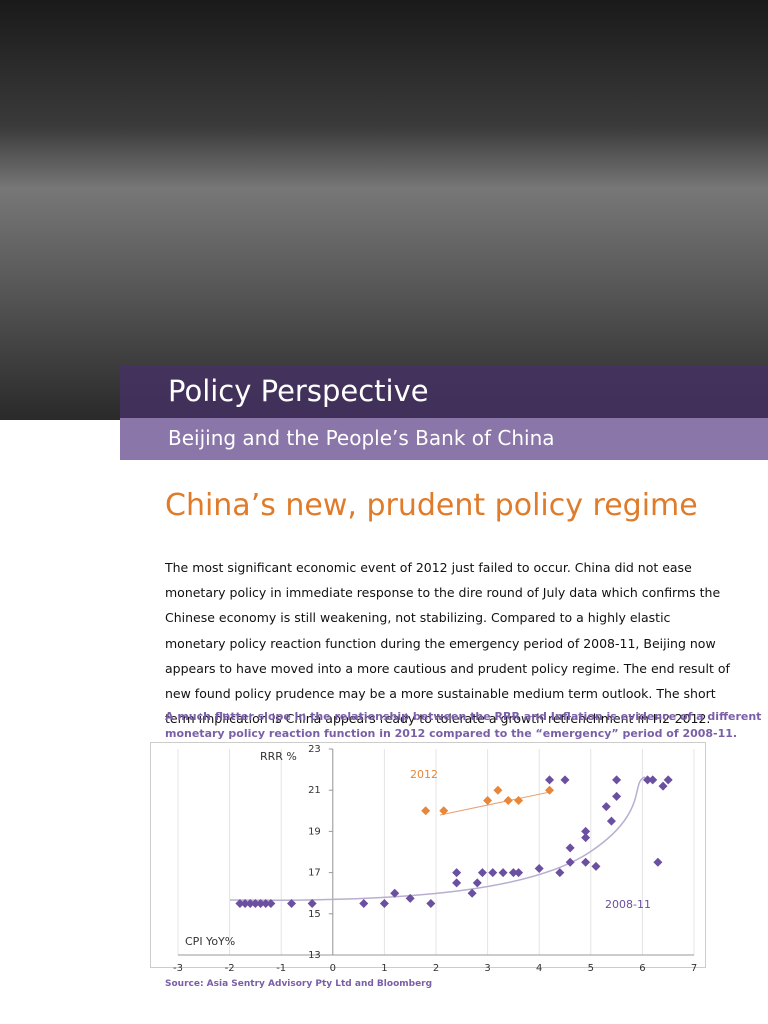 Image resolution: width=768 pixels, height=1024 pixels. Describe the element at coordinates (178, 968) in the screenshot. I see `x-tick-label: -3` at that location.